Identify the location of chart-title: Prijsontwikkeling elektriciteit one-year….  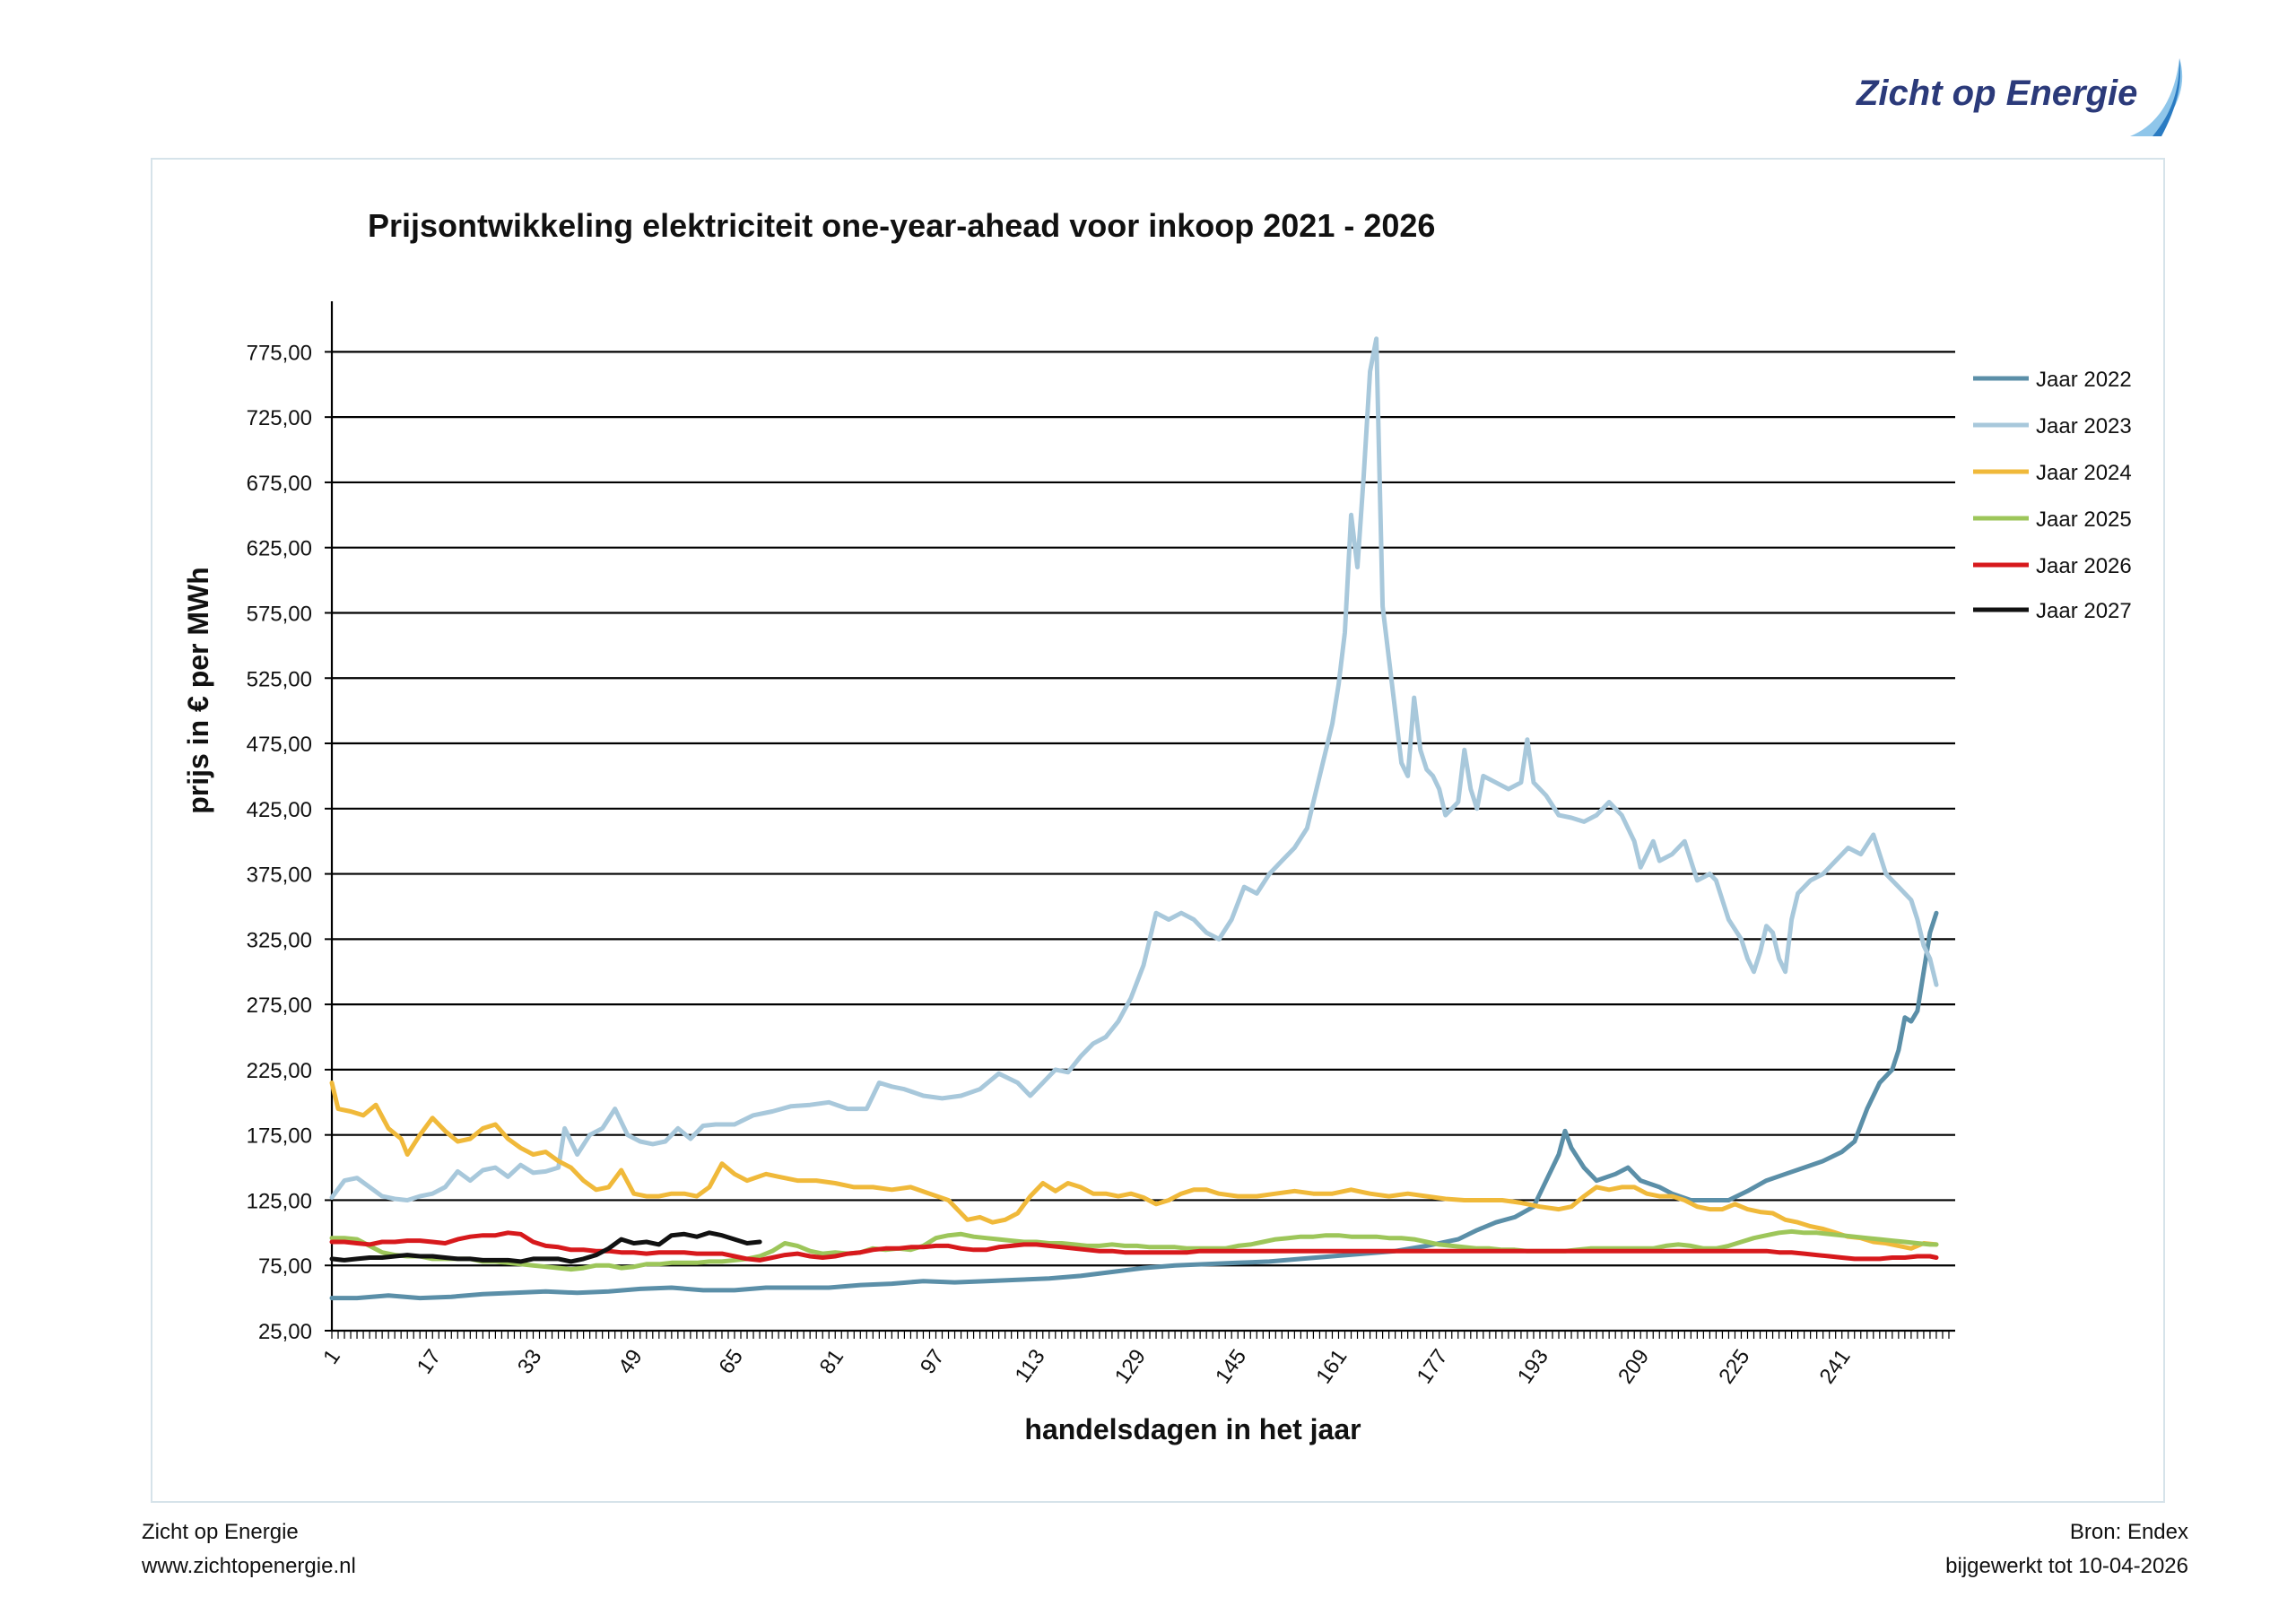
(901, 225).